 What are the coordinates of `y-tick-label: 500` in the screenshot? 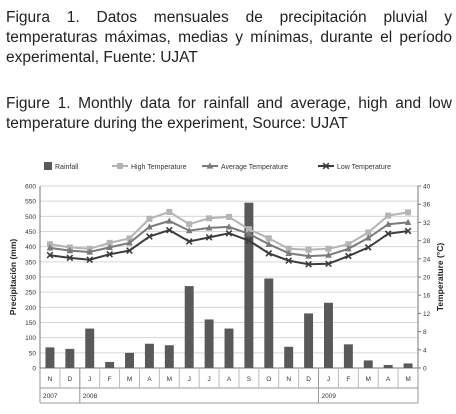 It's located at (30, 217).